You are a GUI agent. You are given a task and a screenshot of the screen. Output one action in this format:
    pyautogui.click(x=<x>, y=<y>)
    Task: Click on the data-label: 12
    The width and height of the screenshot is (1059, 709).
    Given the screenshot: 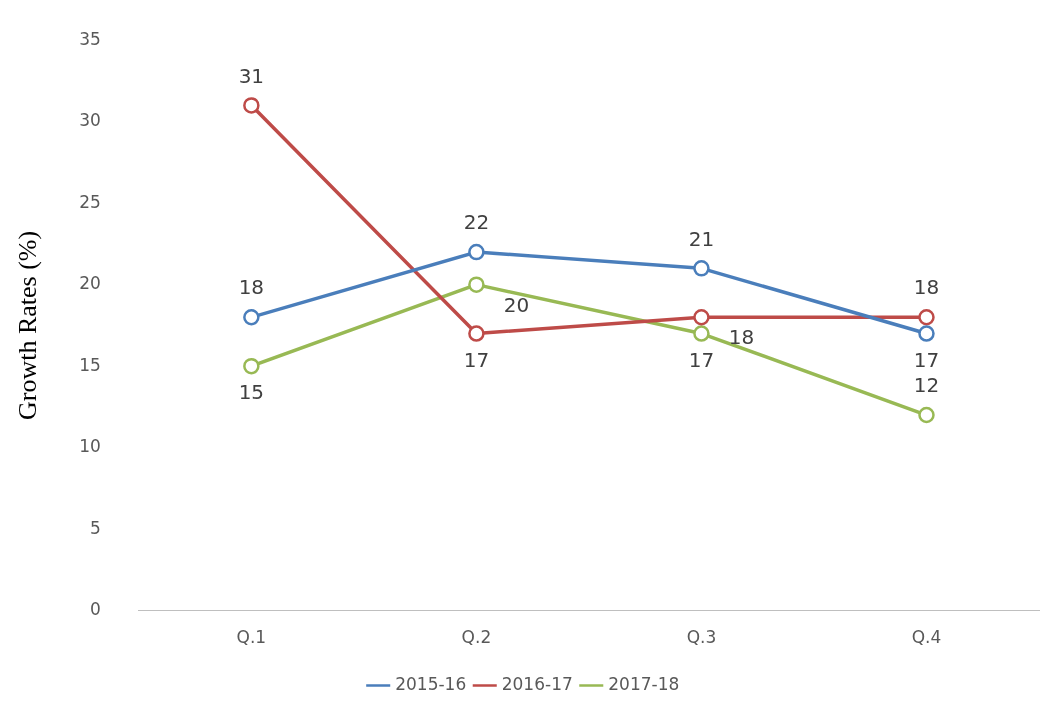 What is the action you would take?
    pyautogui.click(x=926, y=385)
    